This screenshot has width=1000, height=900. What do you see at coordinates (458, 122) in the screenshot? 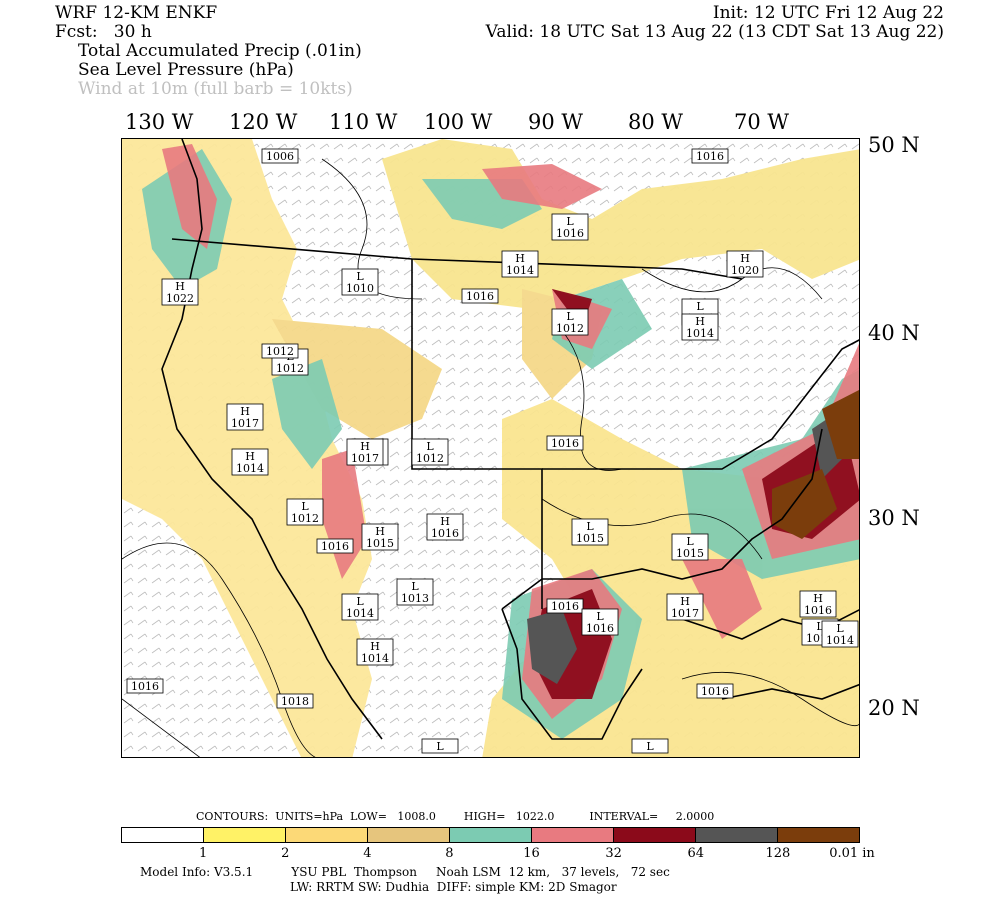
I see `lon-label: 100 W` at bounding box center [458, 122].